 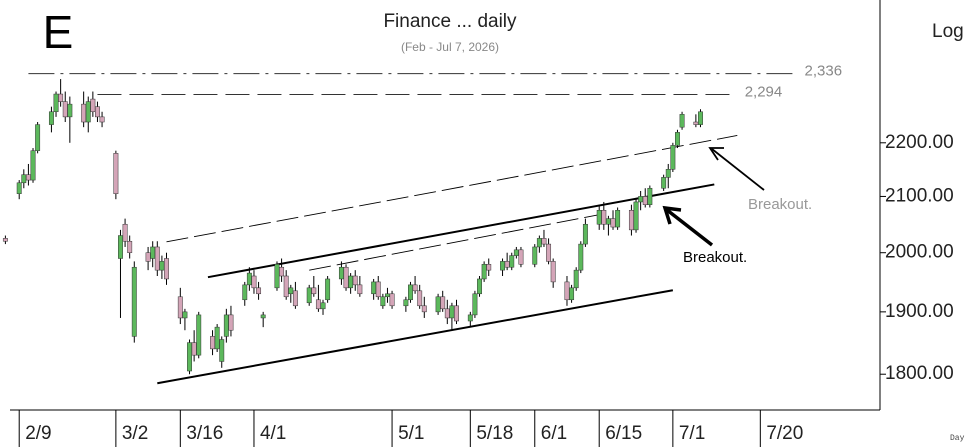 What do you see at coordinates (715, 257) in the screenshot?
I see `annotation: Breakout.` at bounding box center [715, 257].